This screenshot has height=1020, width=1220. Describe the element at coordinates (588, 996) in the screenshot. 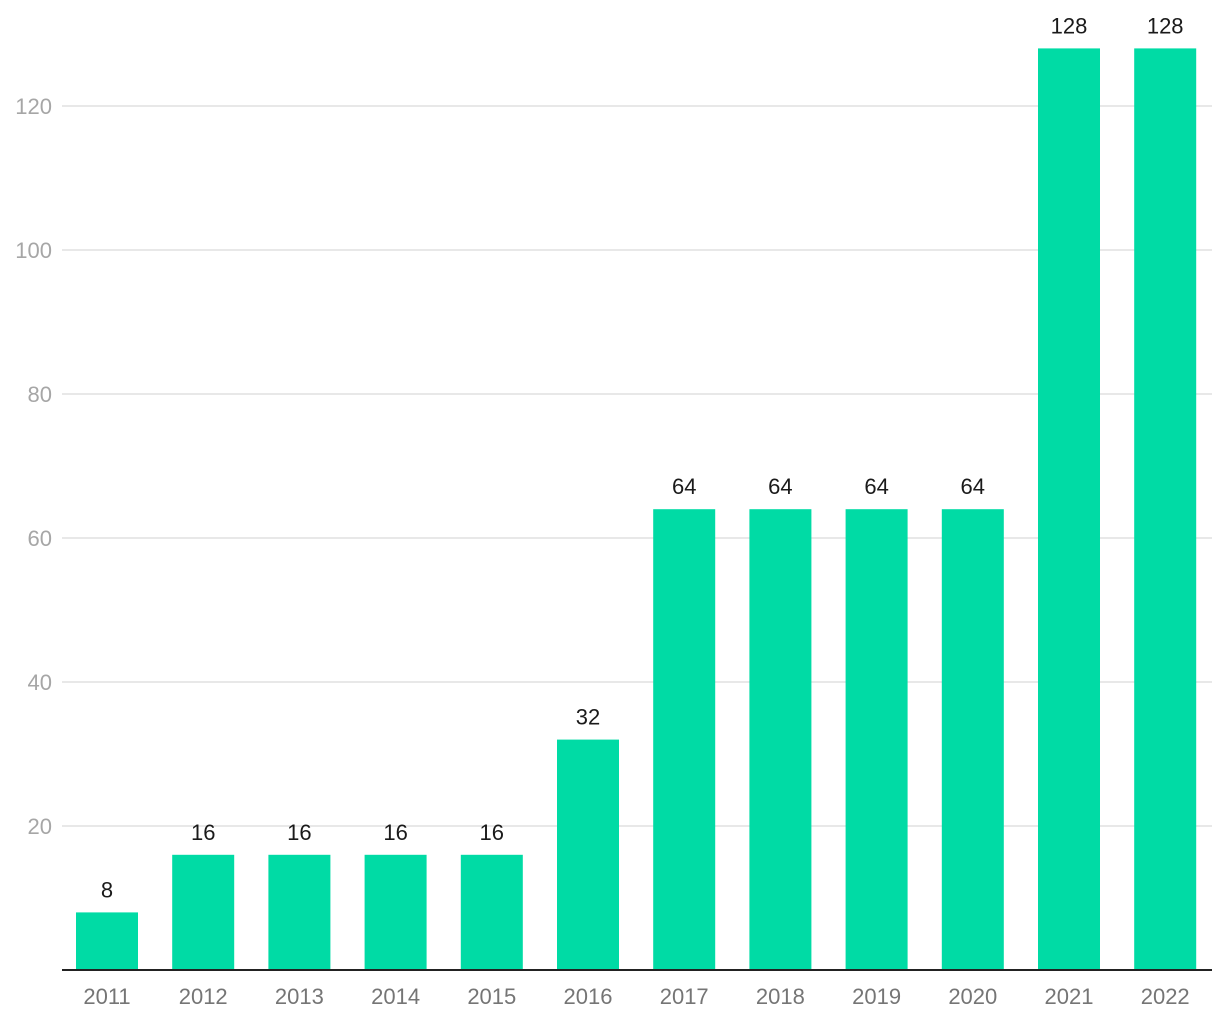

I see `x-tick-label: 2016` at that location.